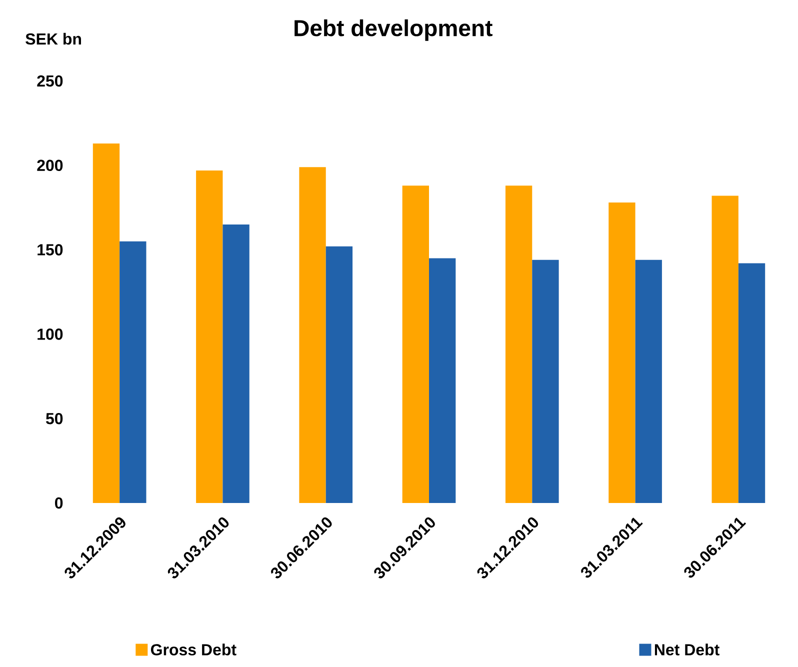 The image size is (798, 667). I want to click on y-tick-label: 100, so click(50, 334).